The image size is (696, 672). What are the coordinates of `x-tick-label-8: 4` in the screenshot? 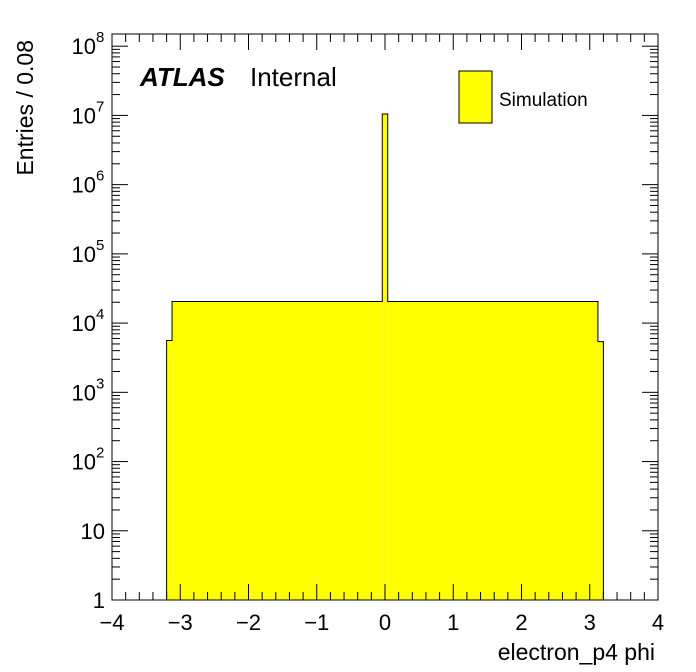 It's located at (658, 622).